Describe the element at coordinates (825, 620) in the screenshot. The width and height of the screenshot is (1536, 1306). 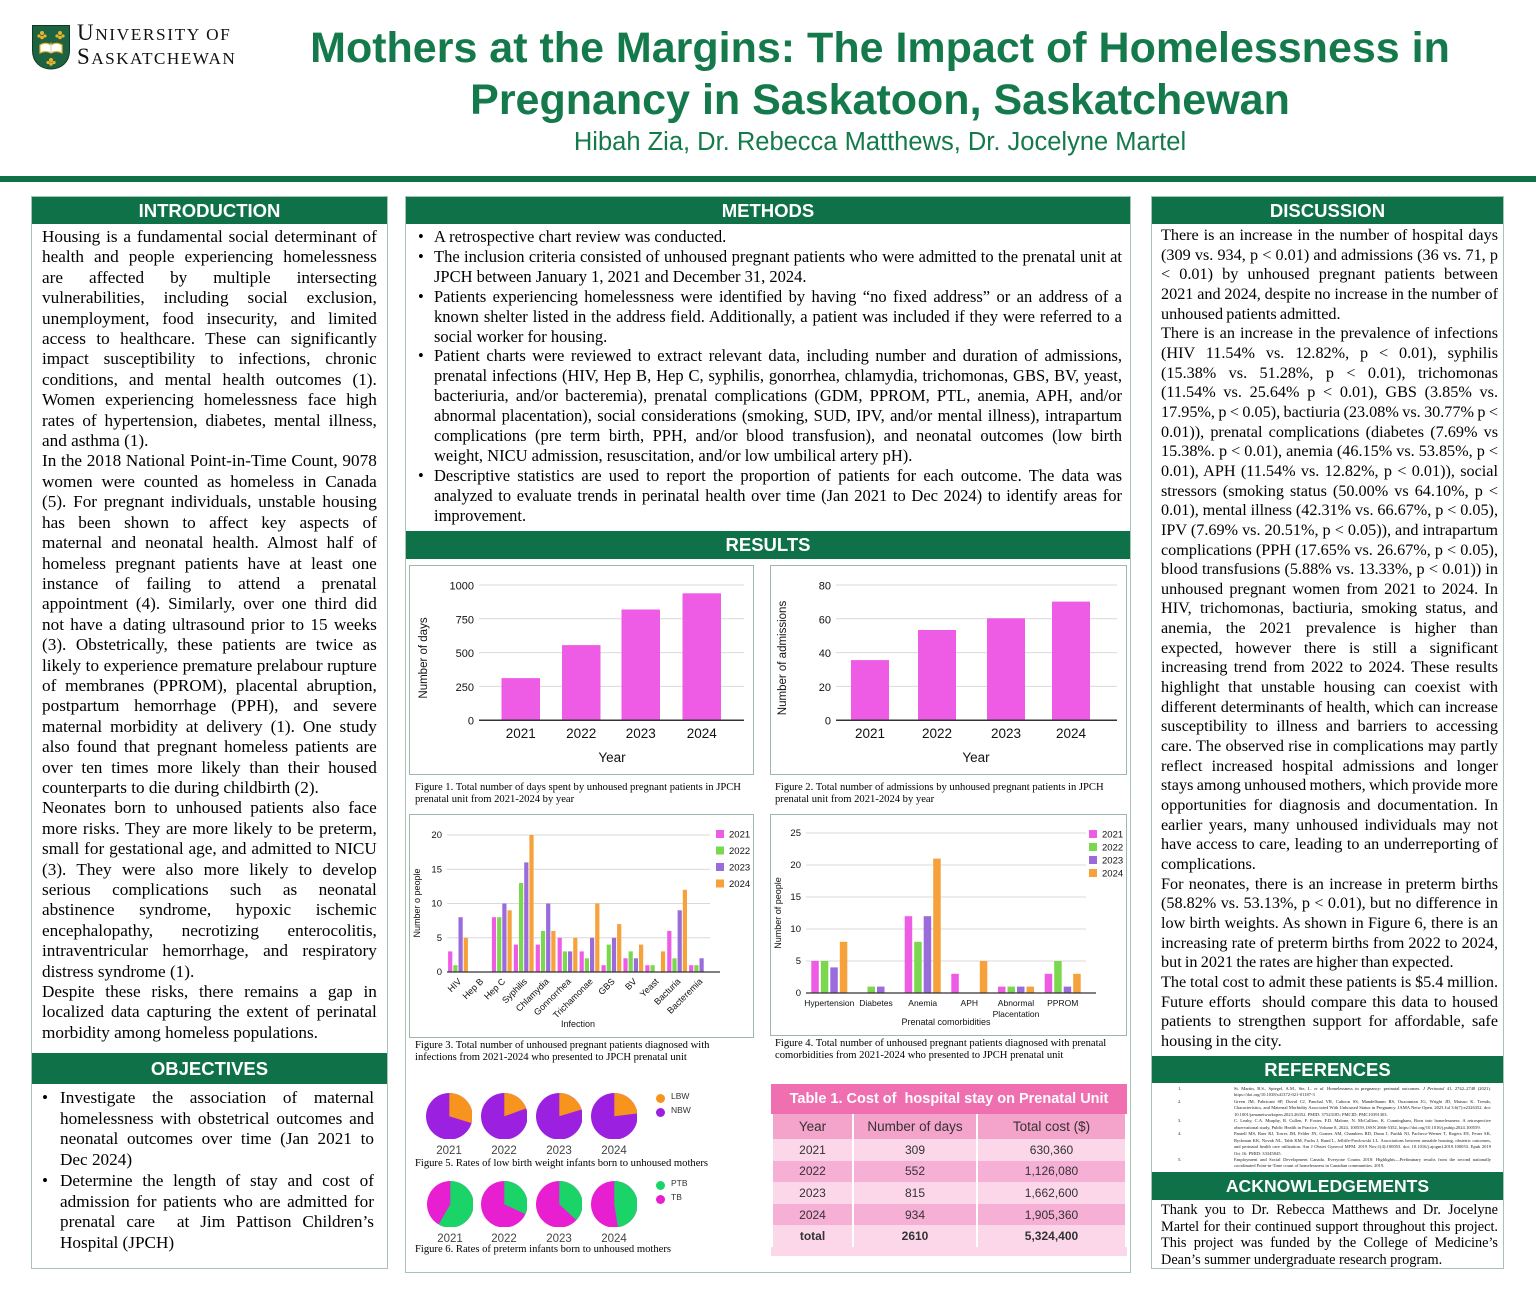
I see `svg-text: 60` at that location.